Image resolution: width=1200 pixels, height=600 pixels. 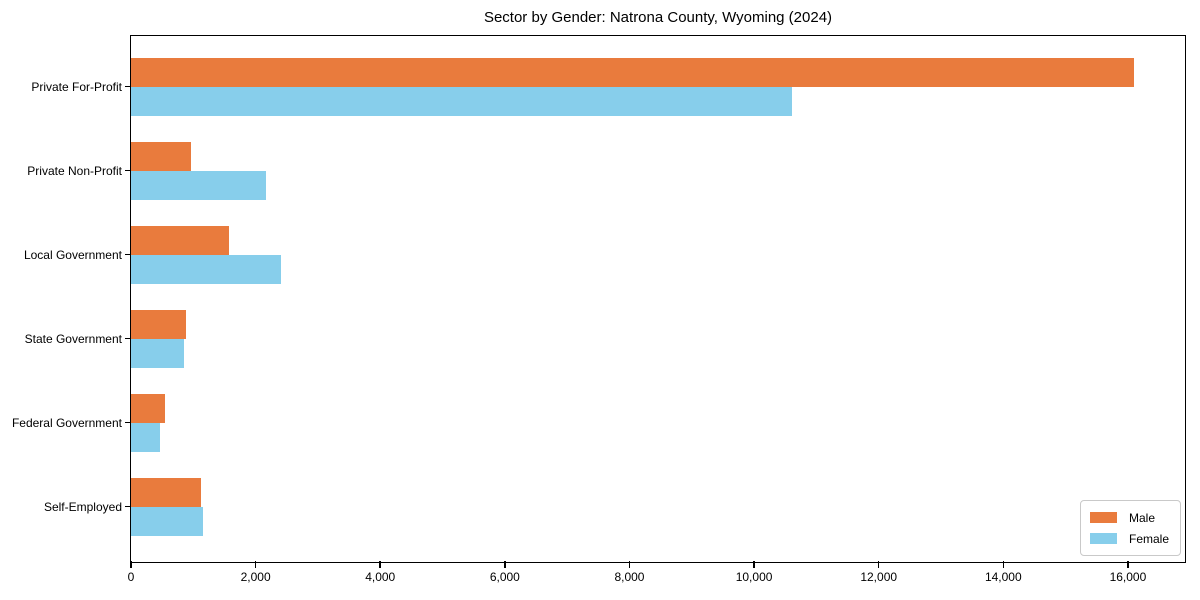 What do you see at coordinates (380, 577) in the screenshot?
I see `x-axis-label-4000: 4,000` at bounding box center [380, 577].